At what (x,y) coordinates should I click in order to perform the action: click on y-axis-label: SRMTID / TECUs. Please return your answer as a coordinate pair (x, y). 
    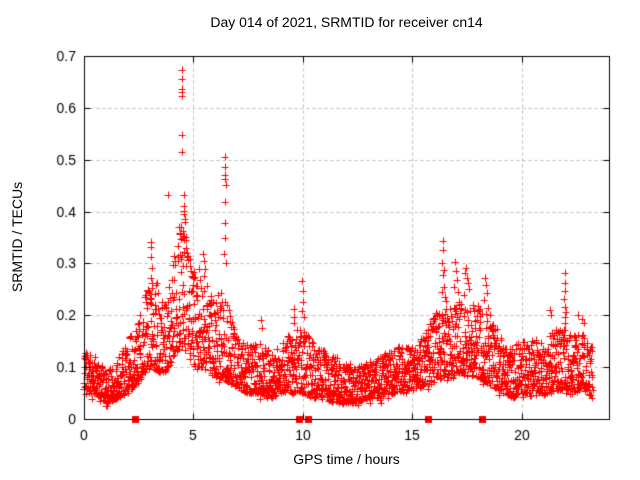
    Looking at the image, I should click on (17, 237).